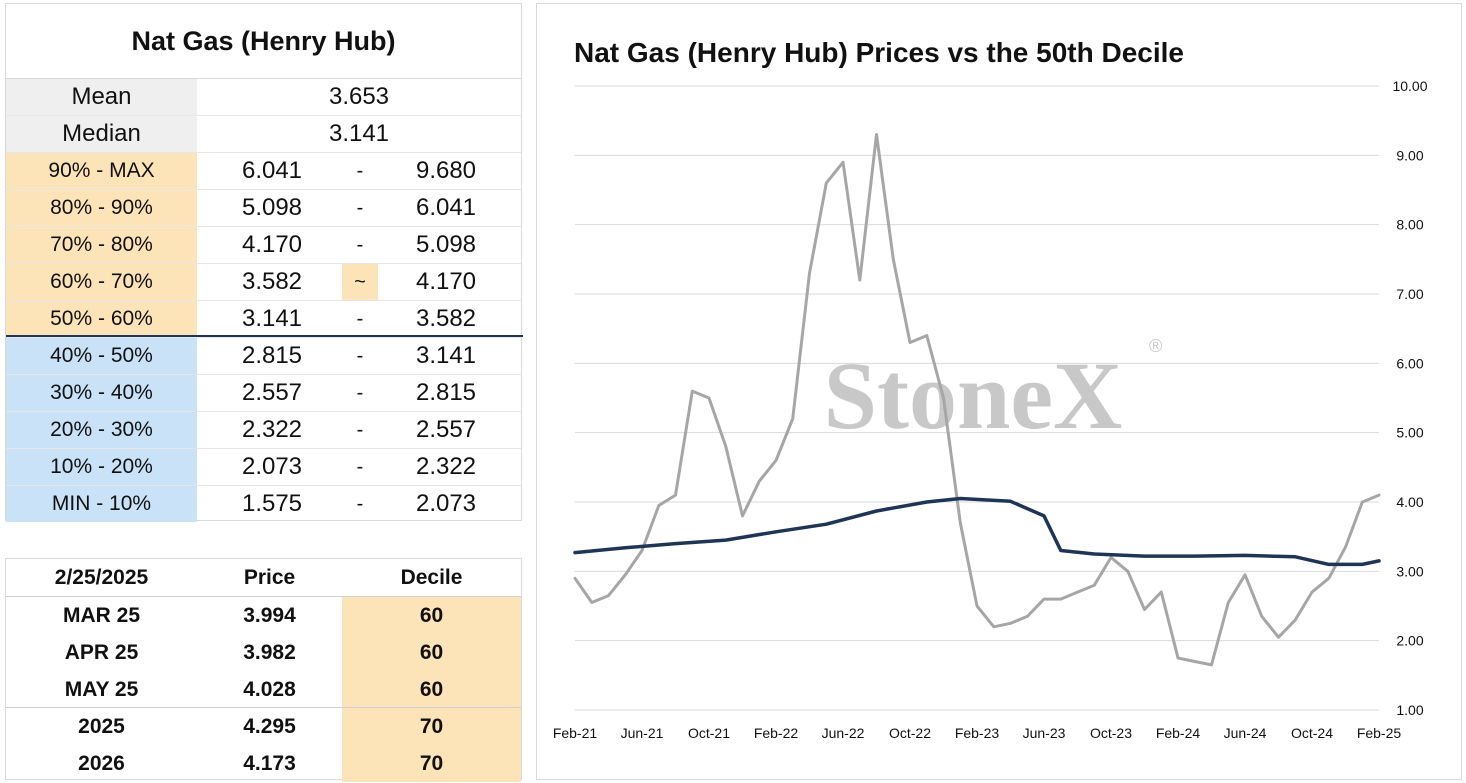 The height and width of the screenshot is (783, 1466). I want to click on decile-row: 10% - 20% 2.073 - 2.322, so click(263, 467).